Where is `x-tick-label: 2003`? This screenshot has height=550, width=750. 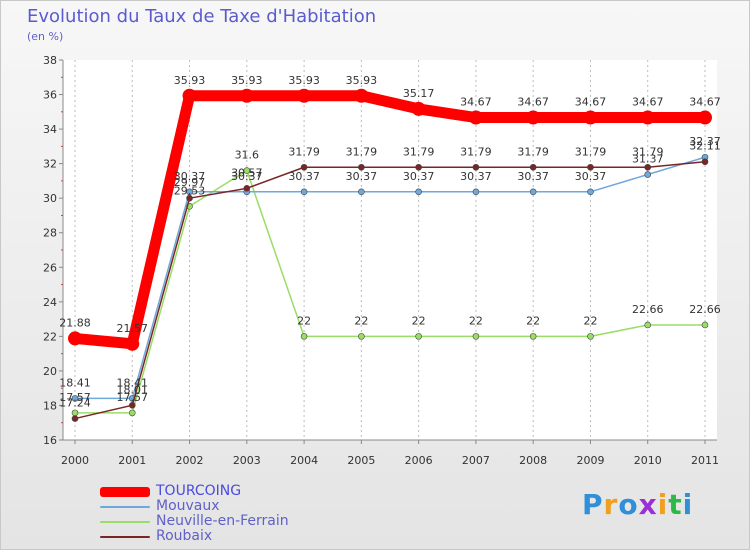 x-tick-label: 2003 is located at coordinates (247, 460).